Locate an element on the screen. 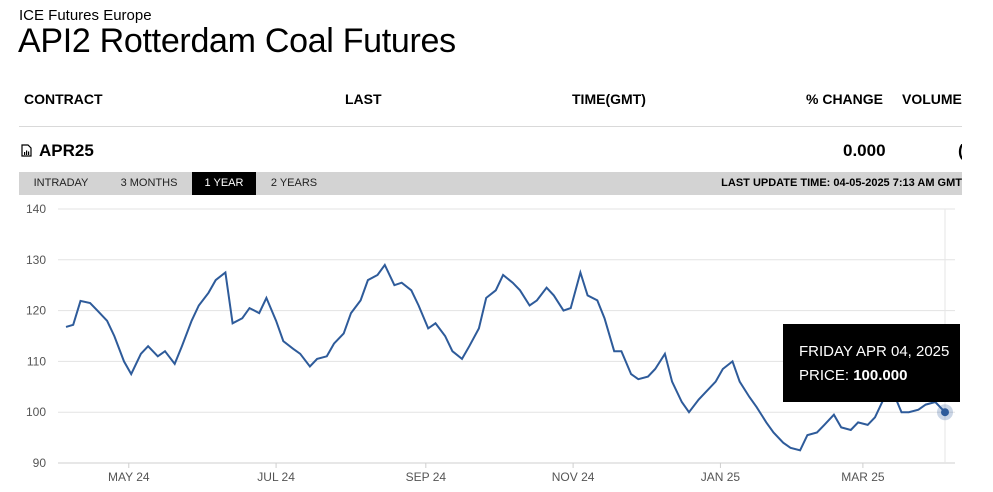 This screenshot has height=492, width=993. col-last: LAST is located at coordinates (363, 99).